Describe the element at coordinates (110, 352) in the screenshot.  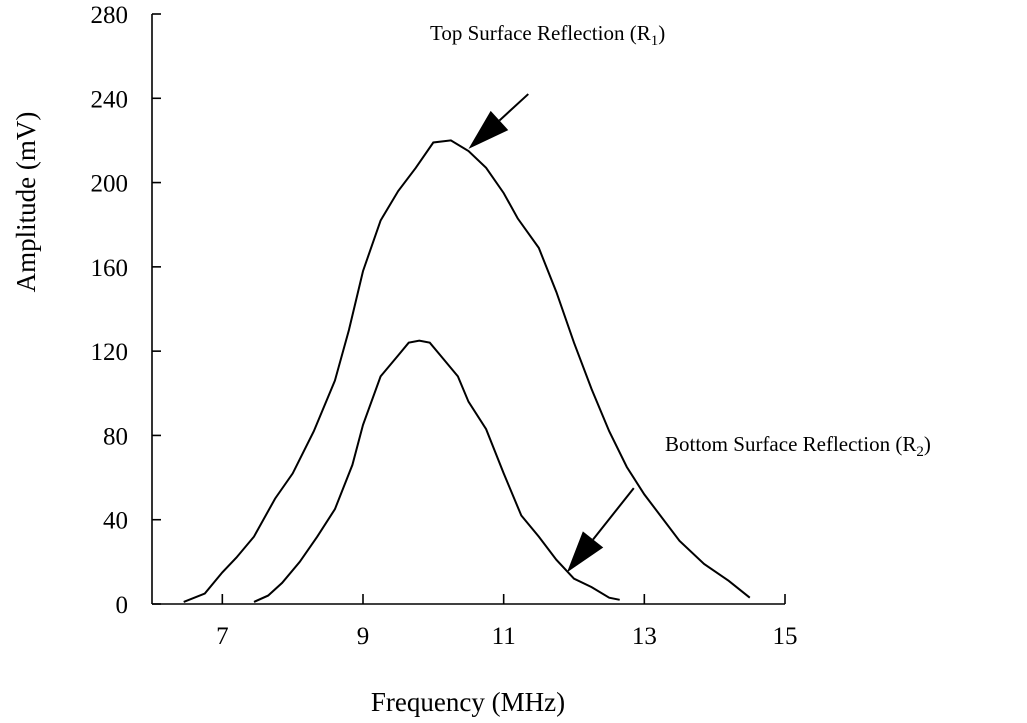
I see `y-tick-label-120: 120` at that location.